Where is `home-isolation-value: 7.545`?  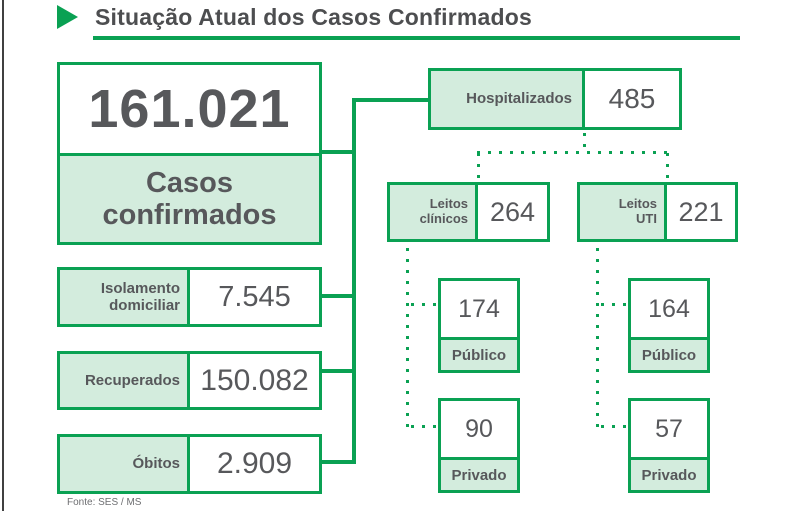
home-isolation-value: 7.545 is located at coordinates (254, 296).